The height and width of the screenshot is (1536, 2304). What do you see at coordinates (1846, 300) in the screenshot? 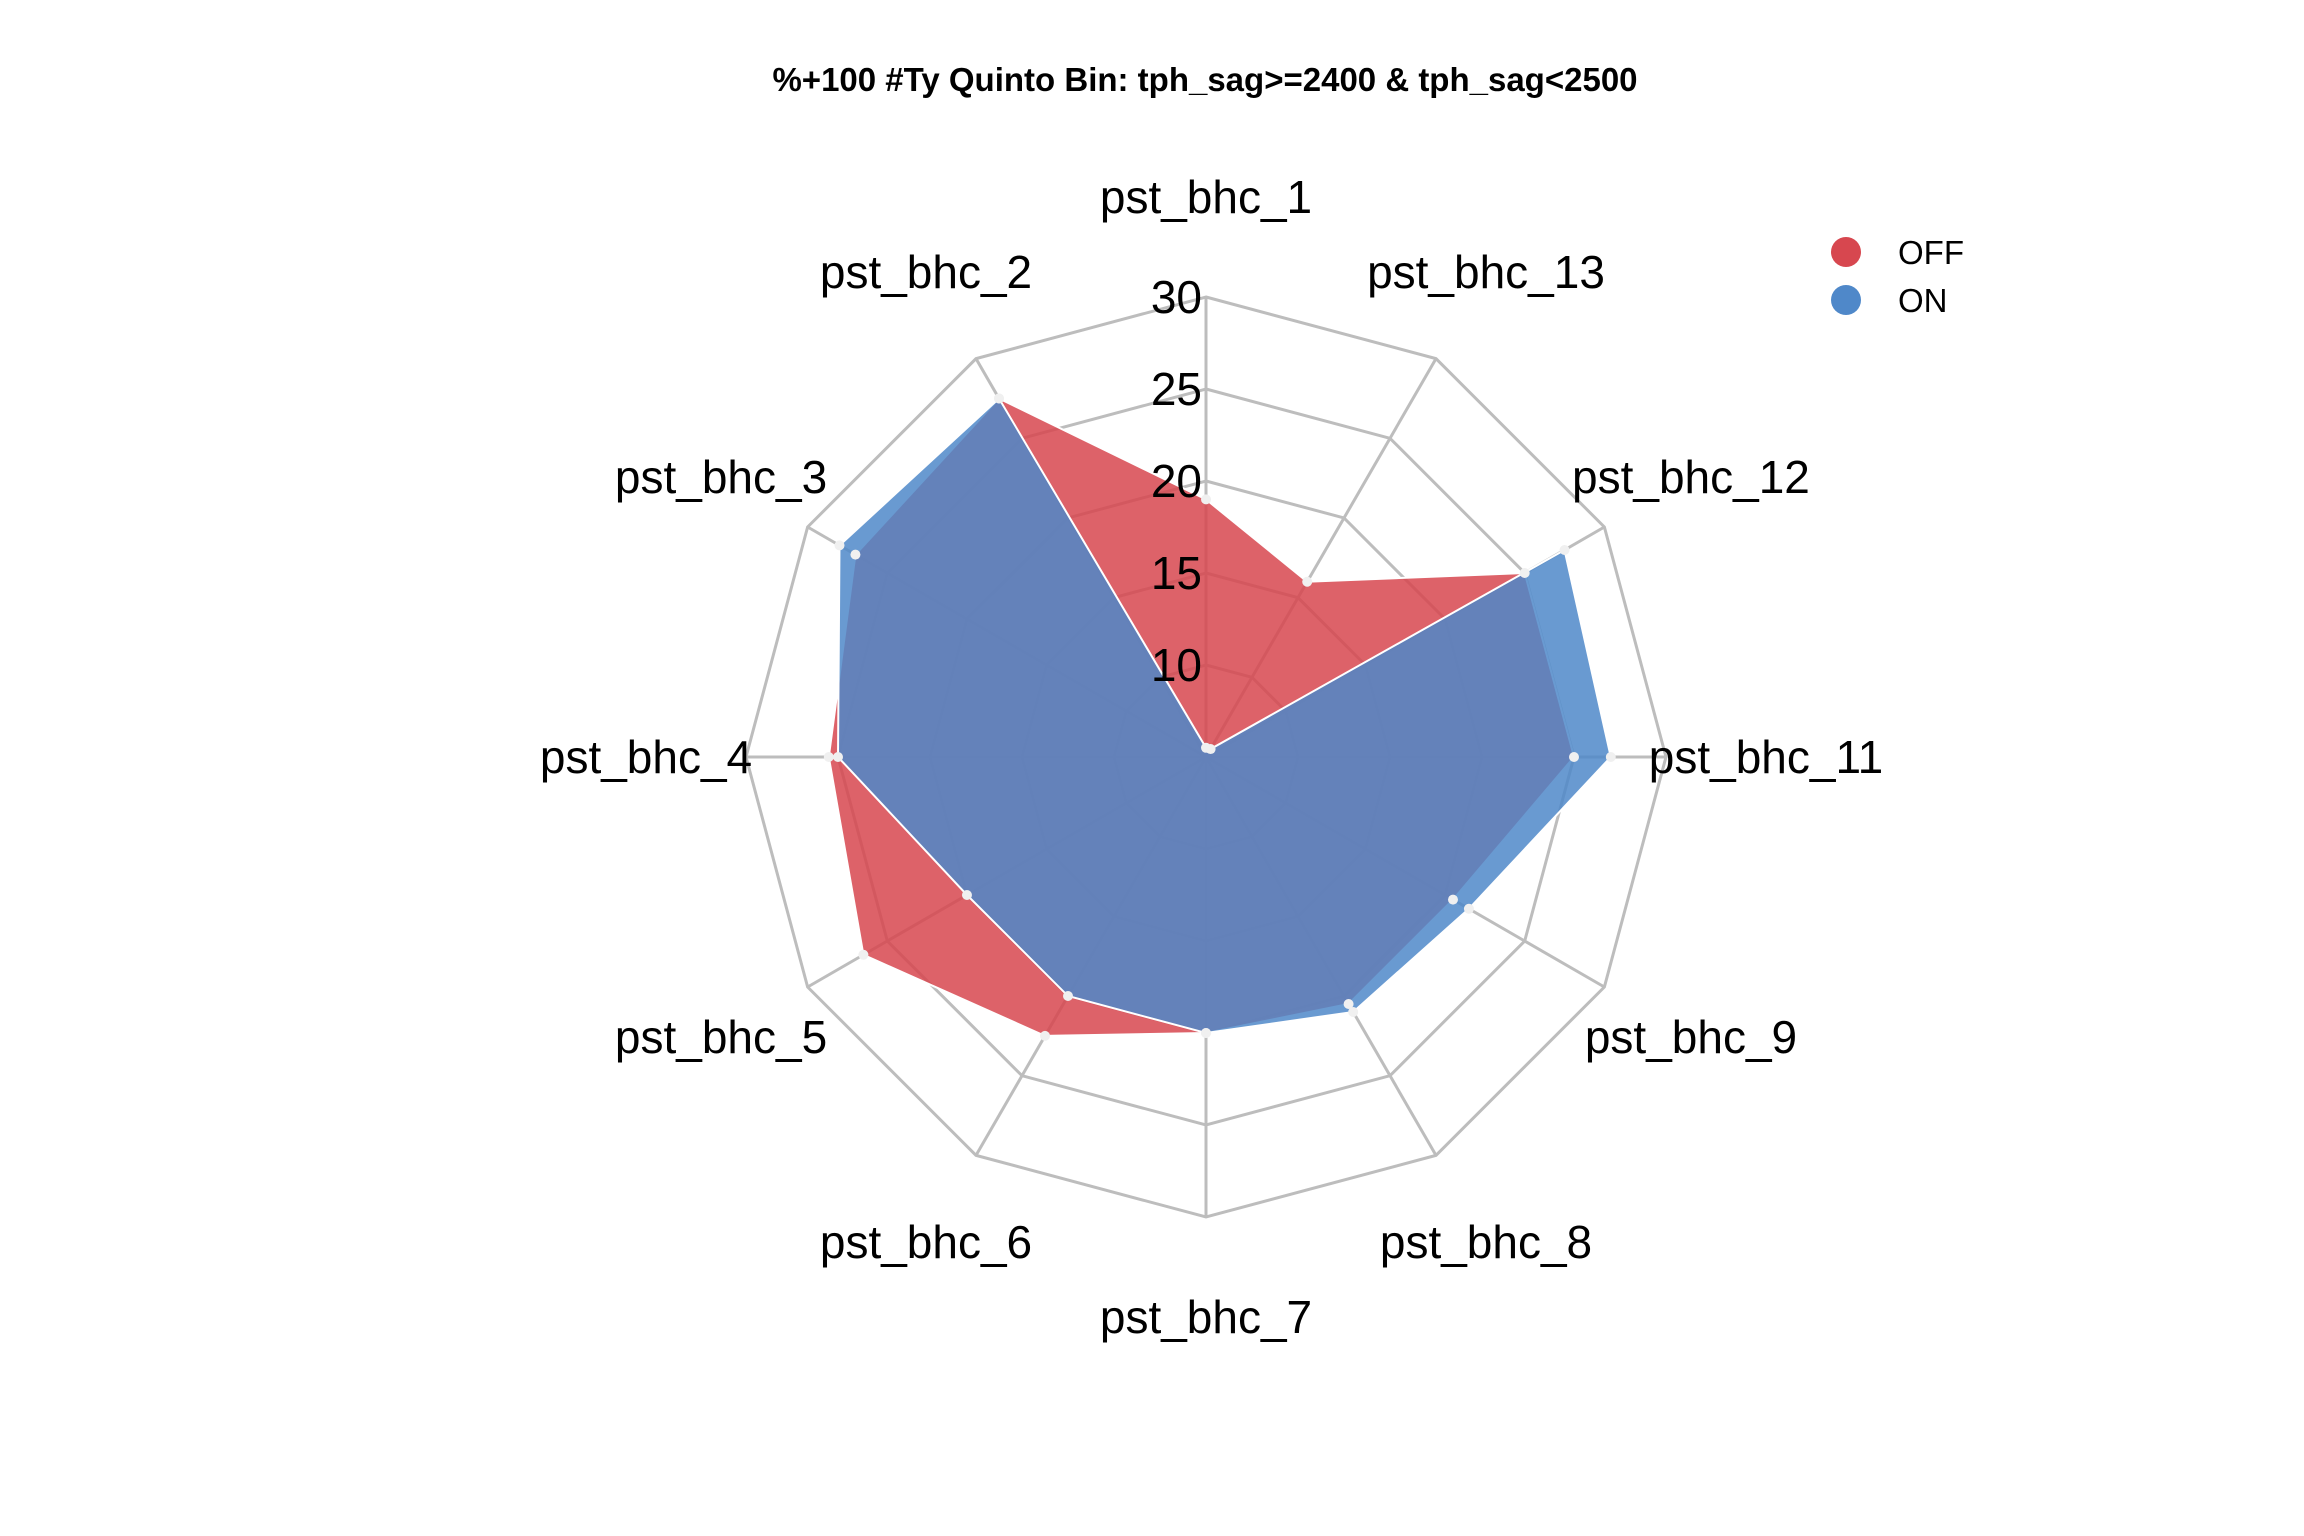
I see `legend-marker-on` at bounding box center [1846, 300].